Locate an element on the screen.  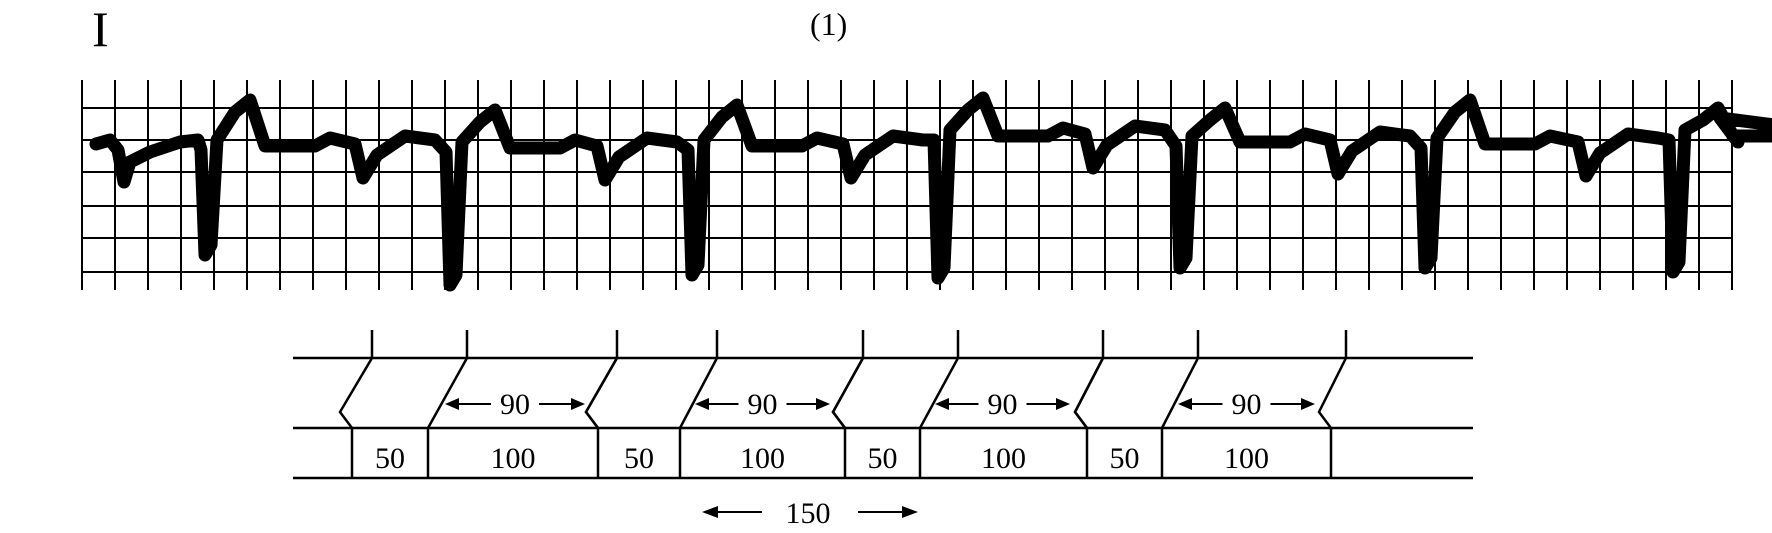
ladder-upper-intervals: 90 90 90 90 is located at coordinates (880, 404).